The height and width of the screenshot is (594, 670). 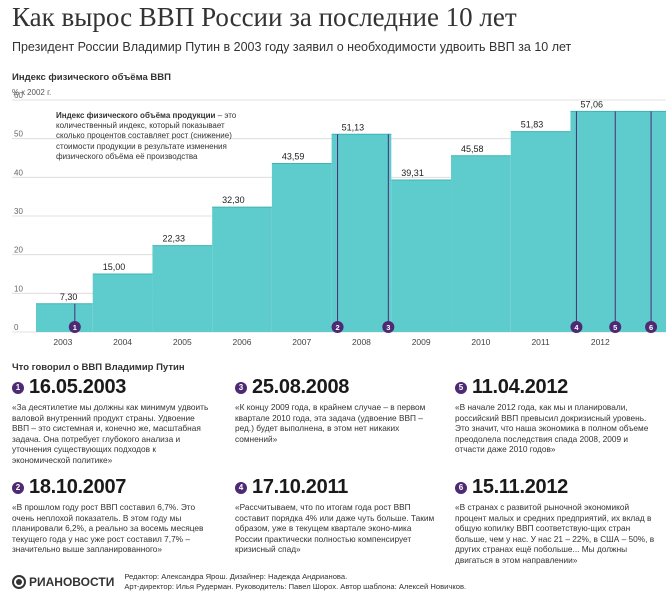 I want to click on x-tick-label: 2004, so click(x=122, y=342).